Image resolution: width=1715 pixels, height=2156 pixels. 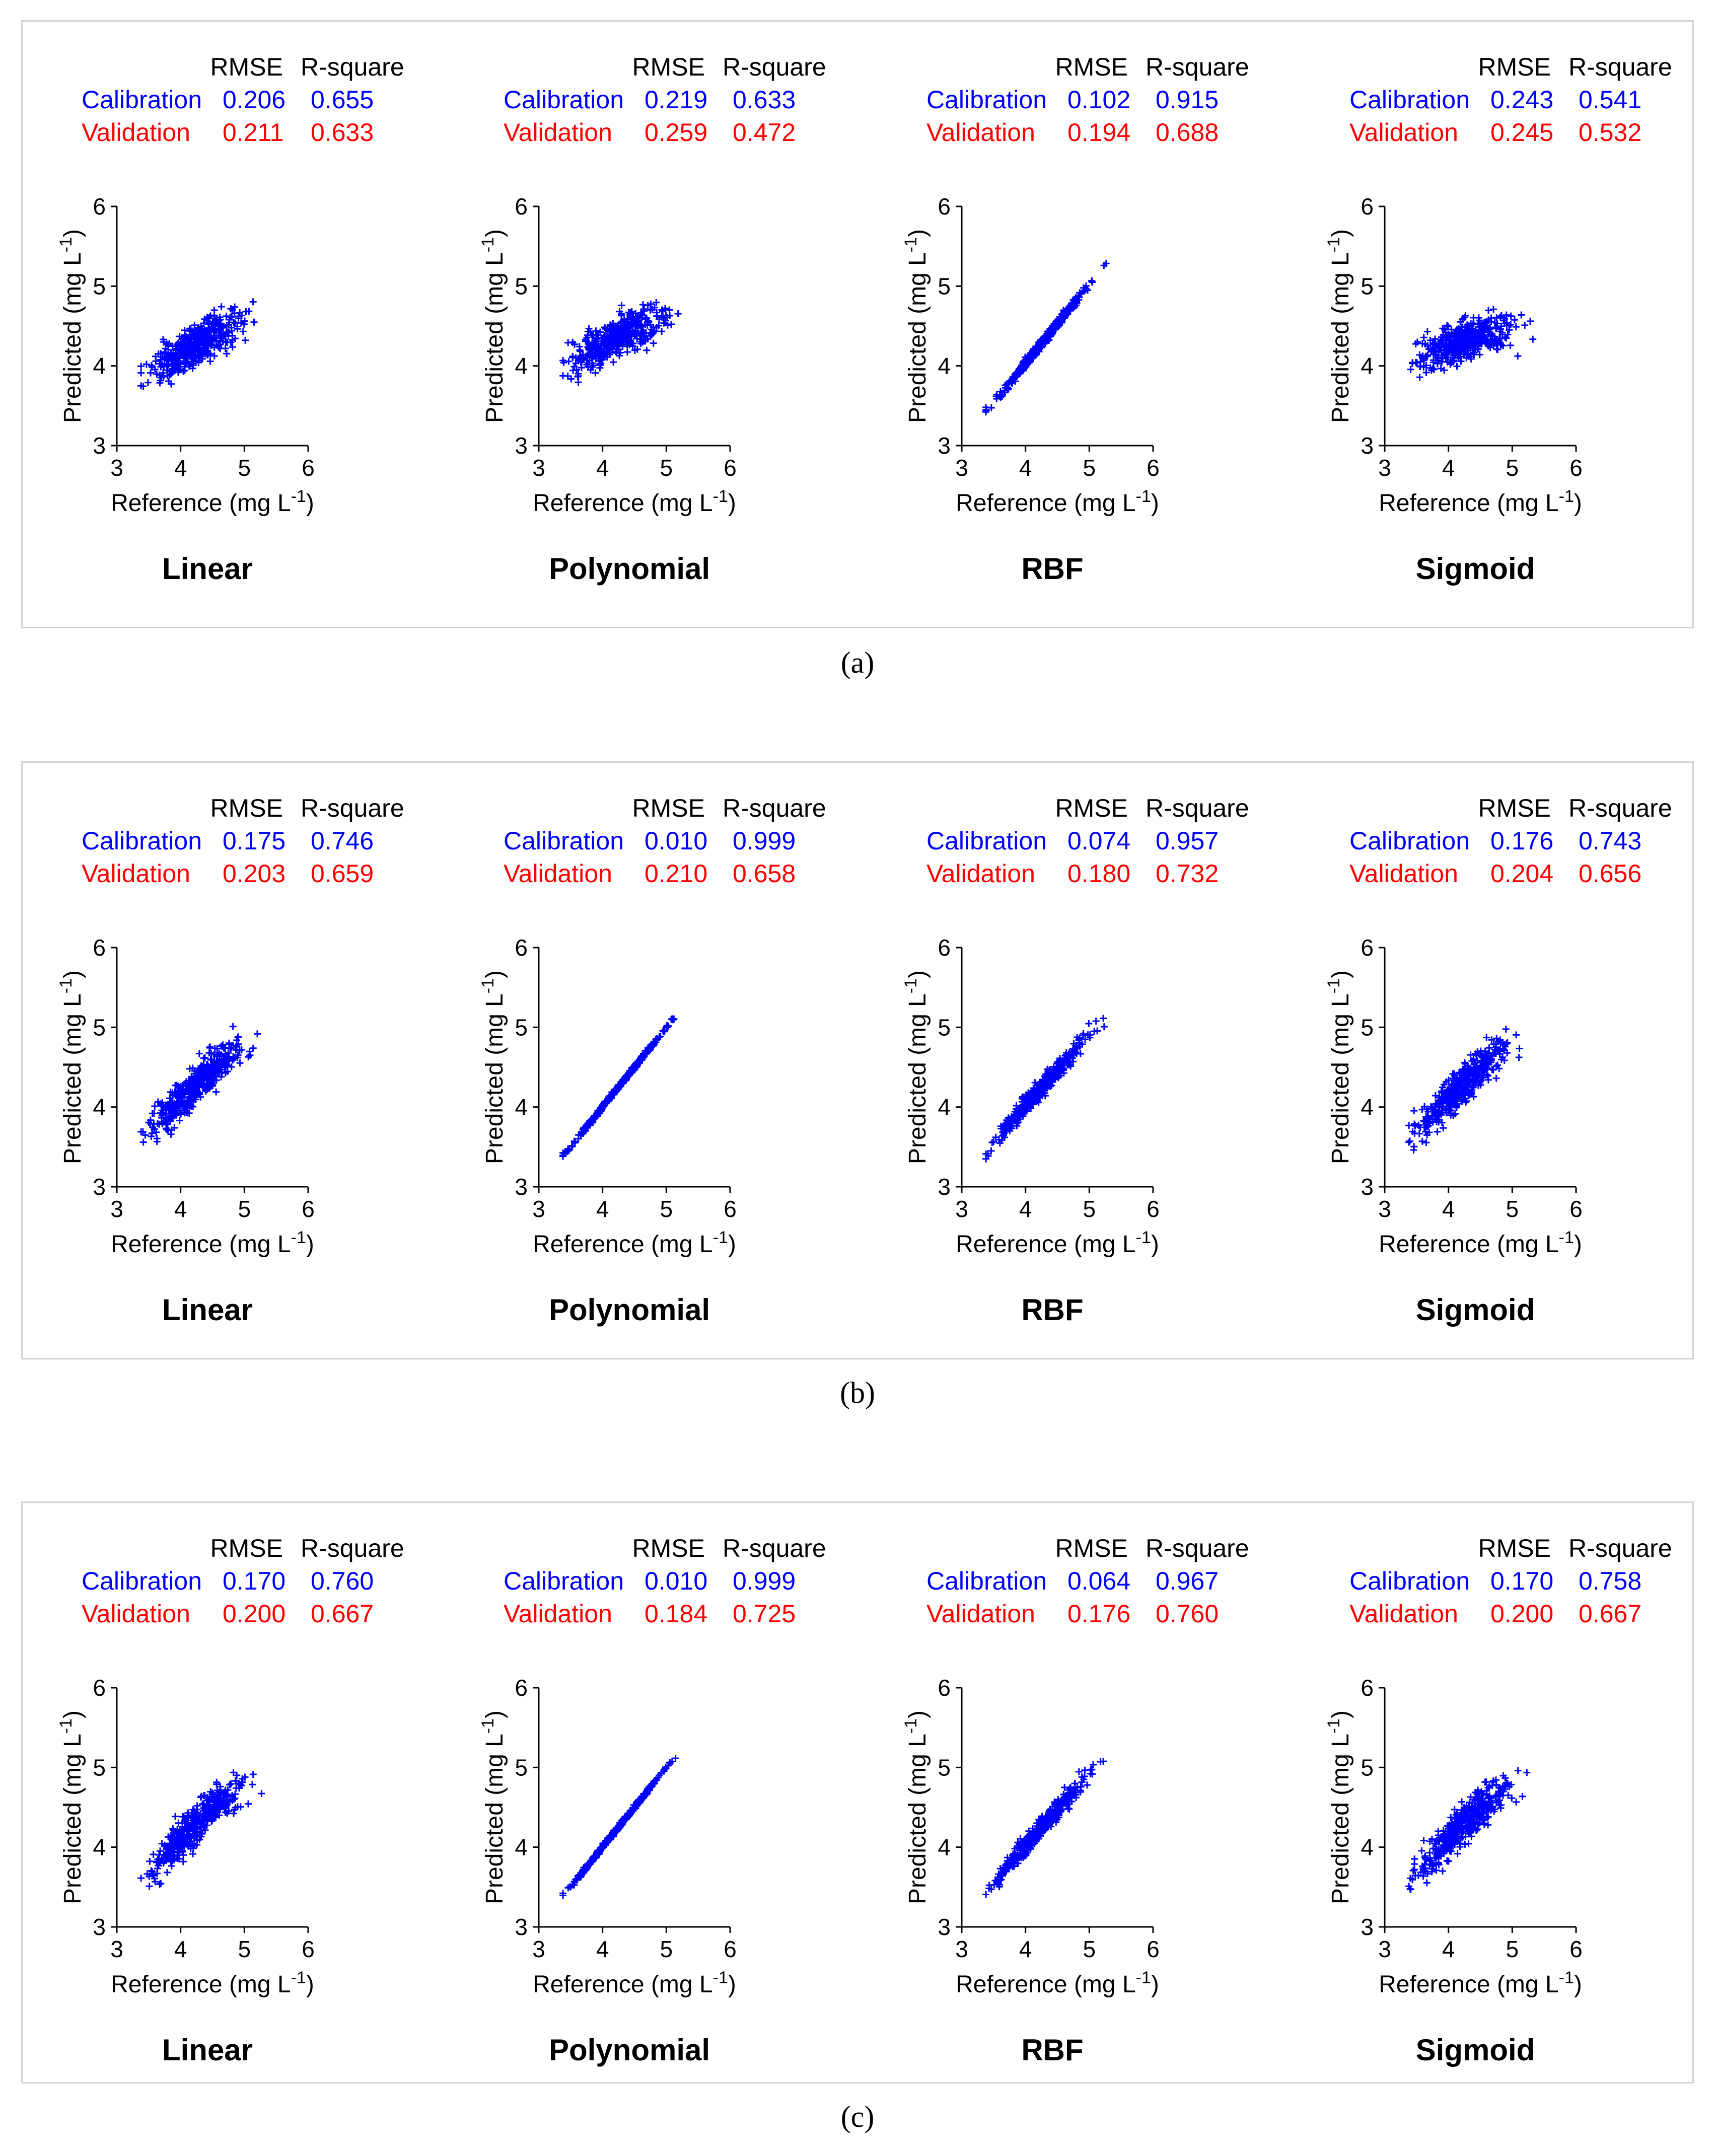 What do you see at coordinates (731, 1949) in the screenshot?
I see `x-tick-label: 6` at bounding box center [731, 1949].